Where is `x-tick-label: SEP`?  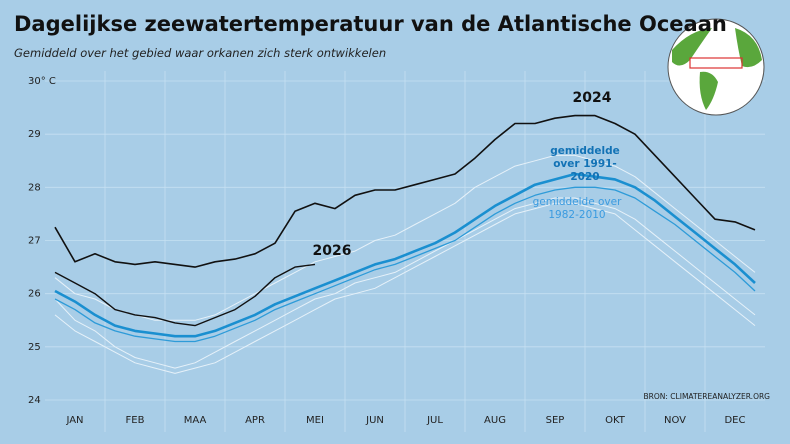
x-tick-label: SEP is located at coordinates (555, 420).